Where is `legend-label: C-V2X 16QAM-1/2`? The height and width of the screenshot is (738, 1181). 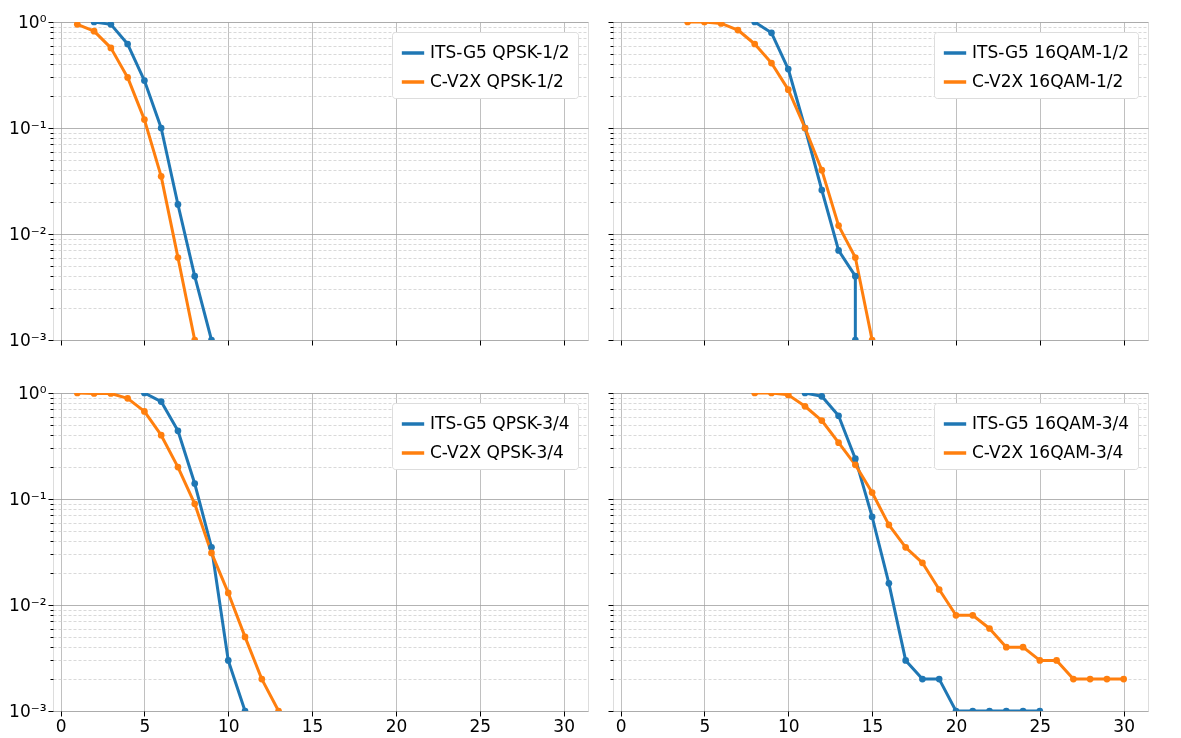
legend-label: C-V2X 16QAM-1/2 is located at coordinates (1048, 81).